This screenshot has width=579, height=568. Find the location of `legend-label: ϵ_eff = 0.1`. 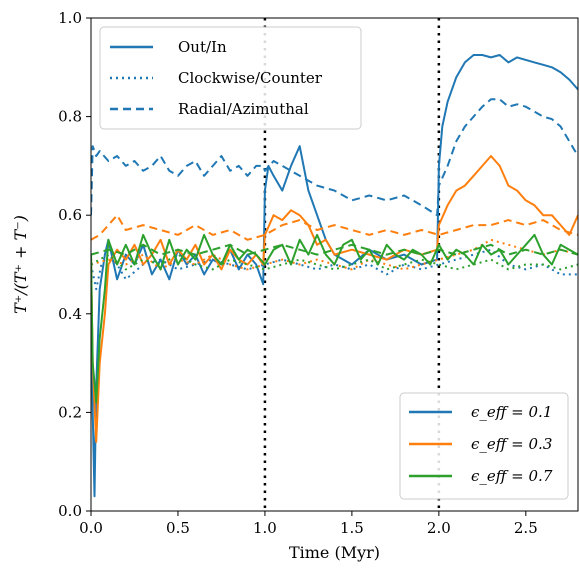

legend-label: ϵ_eff = 0.1 is located at coordinates (511, 412).